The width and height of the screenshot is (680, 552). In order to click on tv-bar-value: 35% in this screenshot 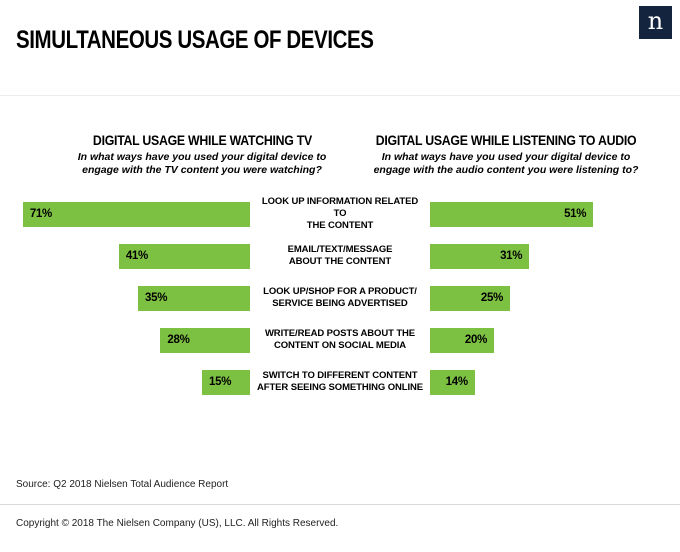, I will do `click(156, 298)`.